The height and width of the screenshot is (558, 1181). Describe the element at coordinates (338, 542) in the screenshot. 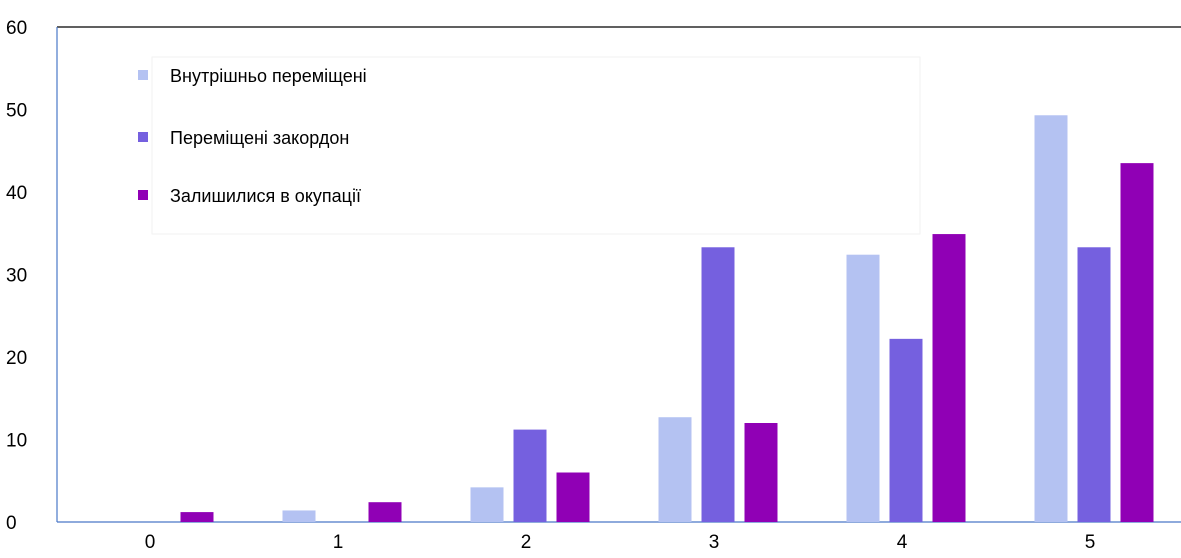

I see `x-tick-label: 1` at that location.